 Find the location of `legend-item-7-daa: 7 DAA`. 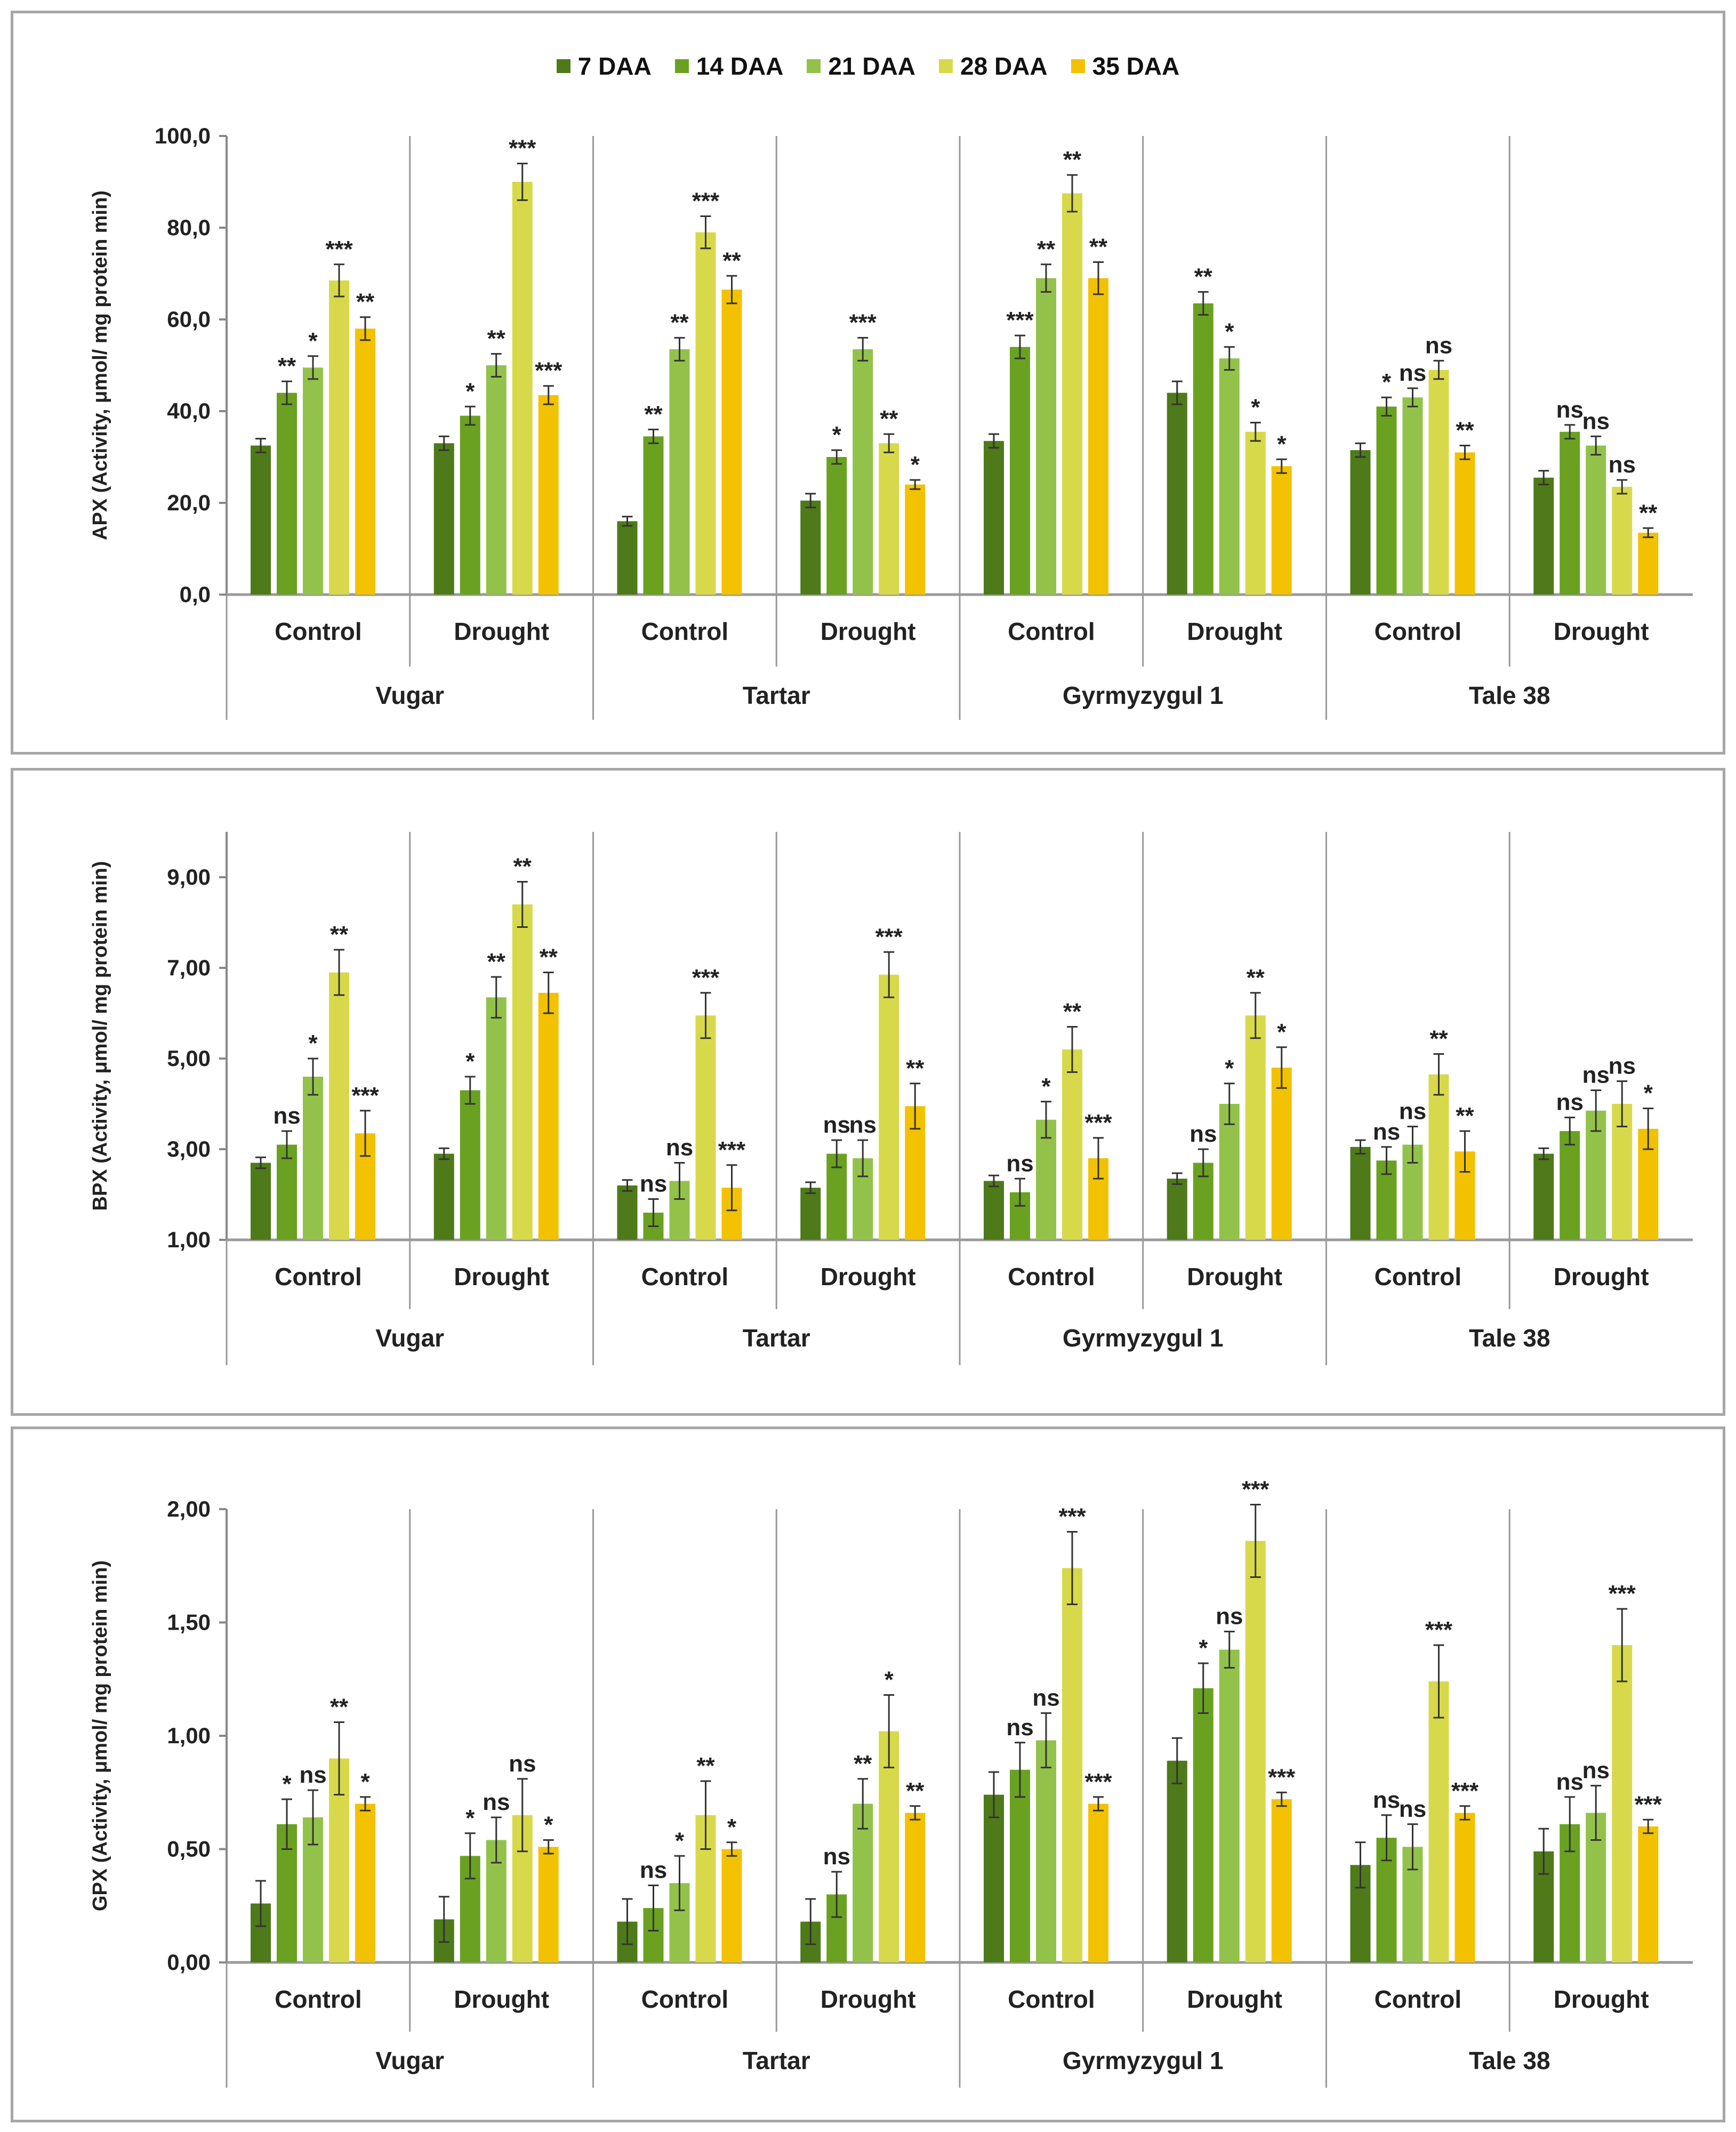

legend-item-7-daa: 7 DAA is located at coordinates (604, 66).